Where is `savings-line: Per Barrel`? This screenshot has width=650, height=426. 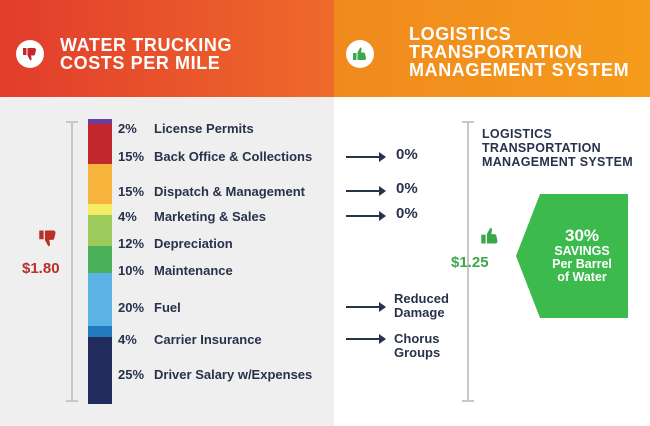
savings-line: Per Barrel is located at coordinates (582, 264).